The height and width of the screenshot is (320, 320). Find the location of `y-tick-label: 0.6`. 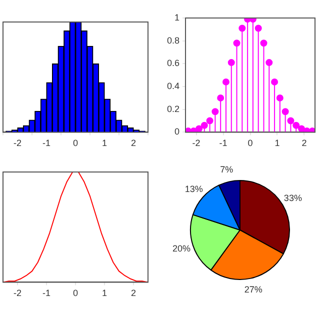

y-tick-label: 0.6 is located at coordinates (173, 63).